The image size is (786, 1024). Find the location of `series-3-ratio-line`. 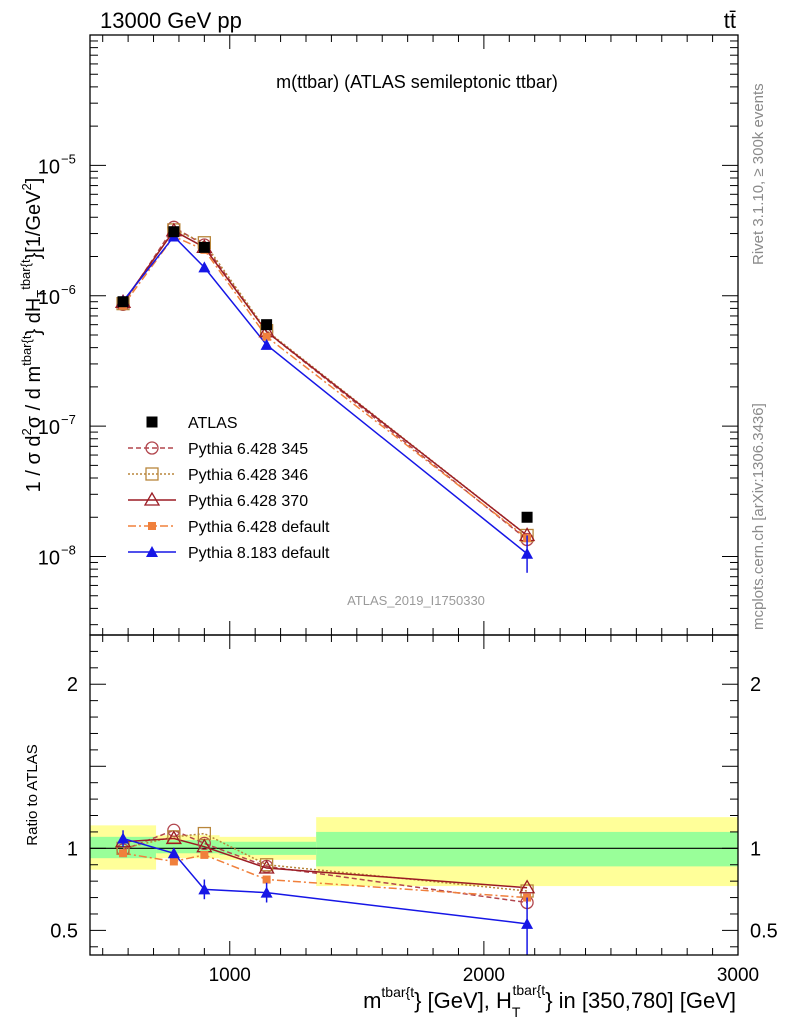

series-3-ratio-line is located at coordinates (325, 863).